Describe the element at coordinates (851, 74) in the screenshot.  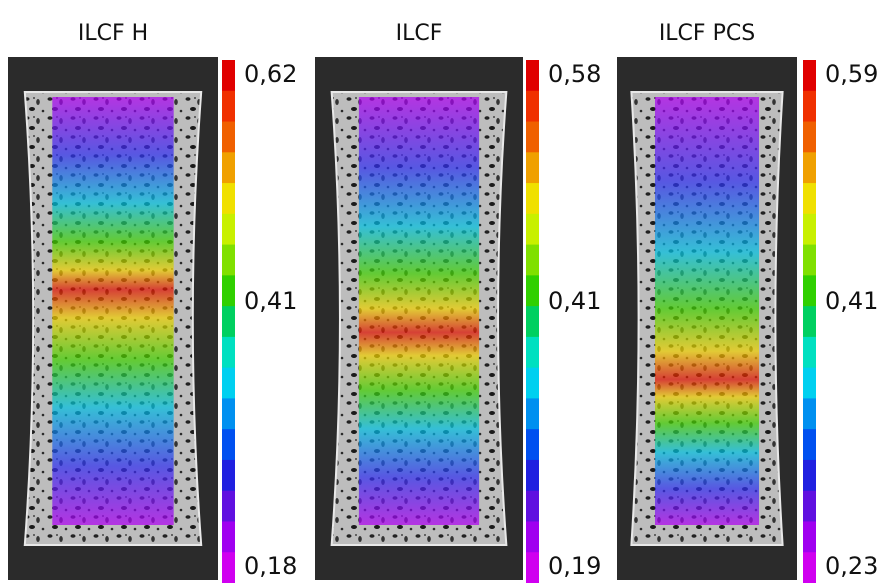
I see `scale-max: 0,59` at that location.